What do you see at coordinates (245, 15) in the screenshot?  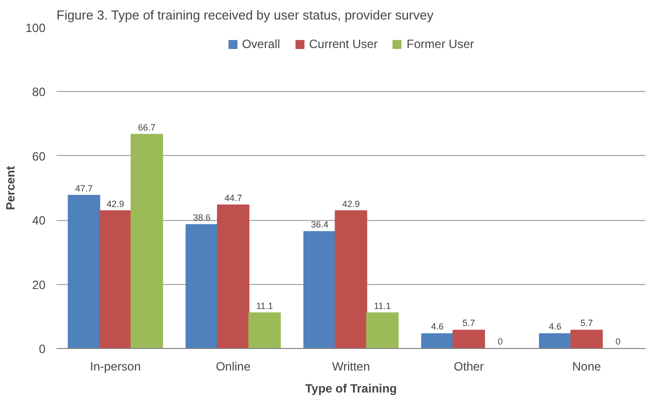 I see `chart-title: Figure 3. Type of training received by user status, provider survey` at bounding box center [245, 15].